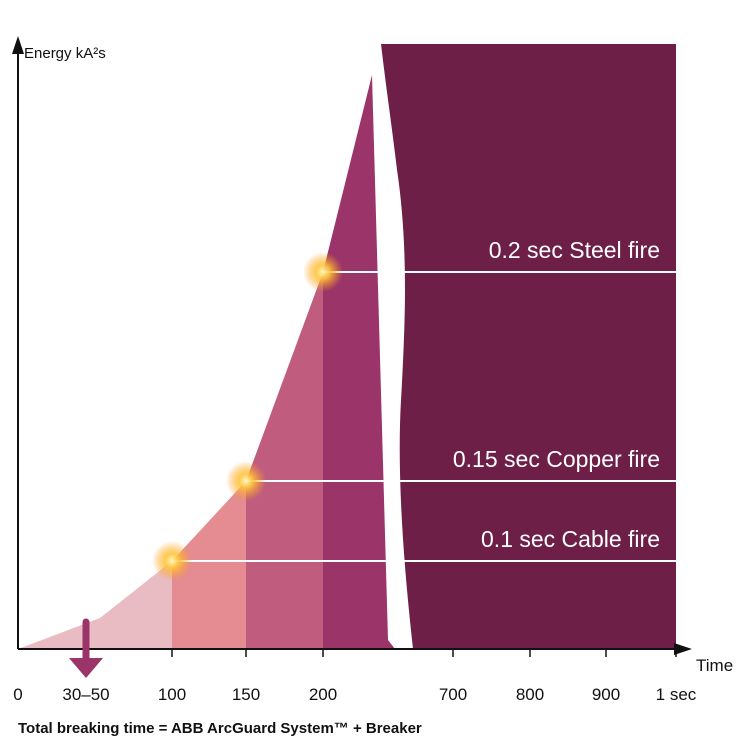 The height and width of the screenshot is (752, 752). I want to click on x-tick-label-7: 900, so click(606, 694).